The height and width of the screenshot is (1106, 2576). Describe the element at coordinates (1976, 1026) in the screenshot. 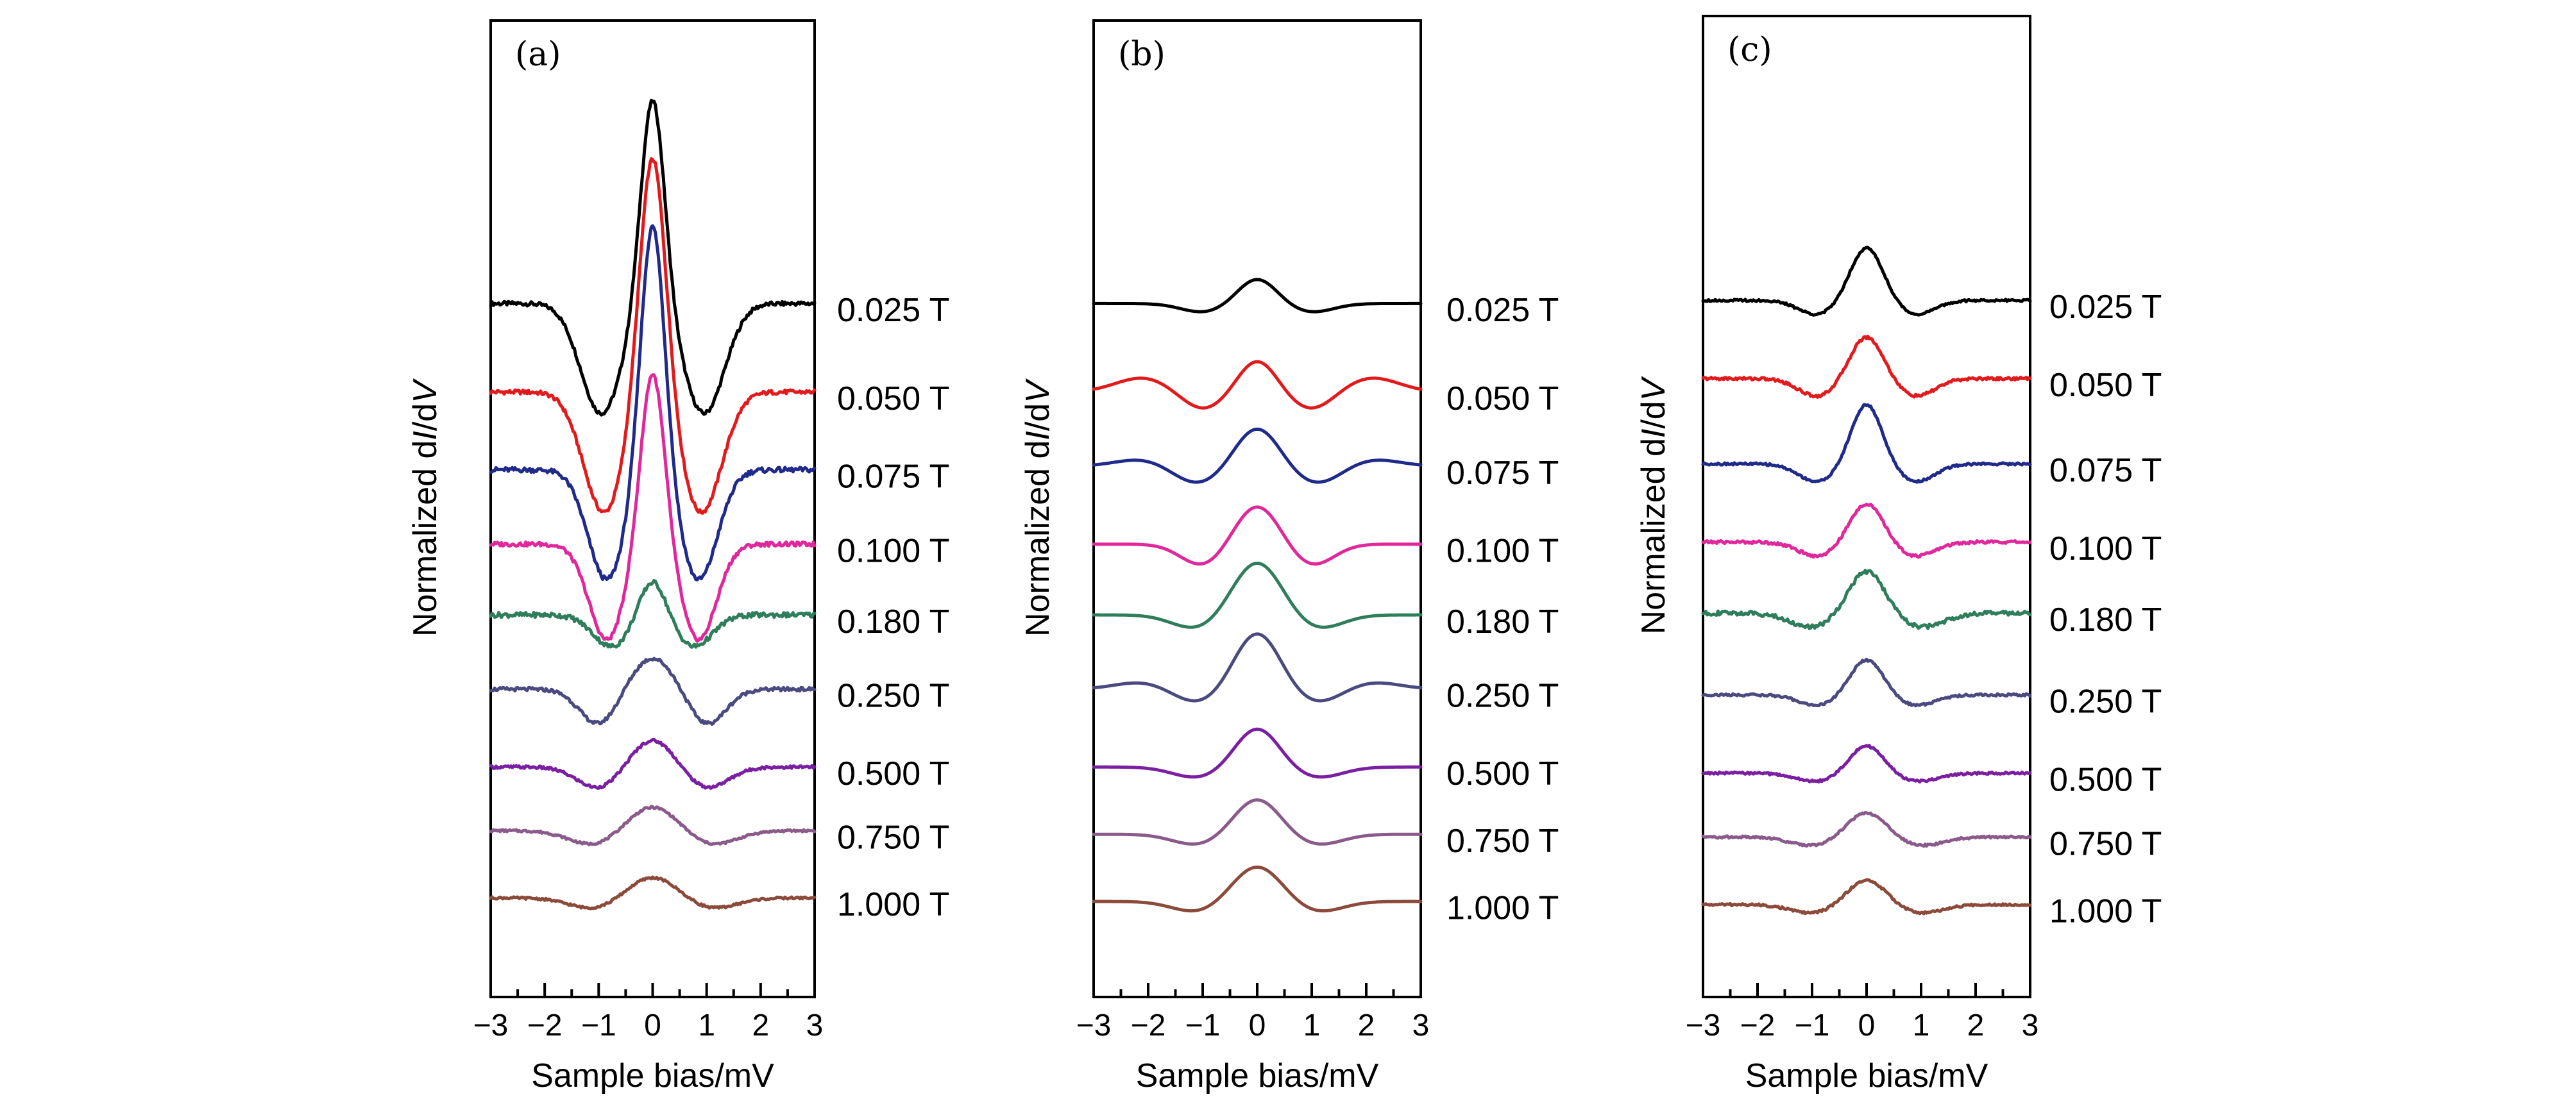

I see `x-tick-label: 2` at that location.